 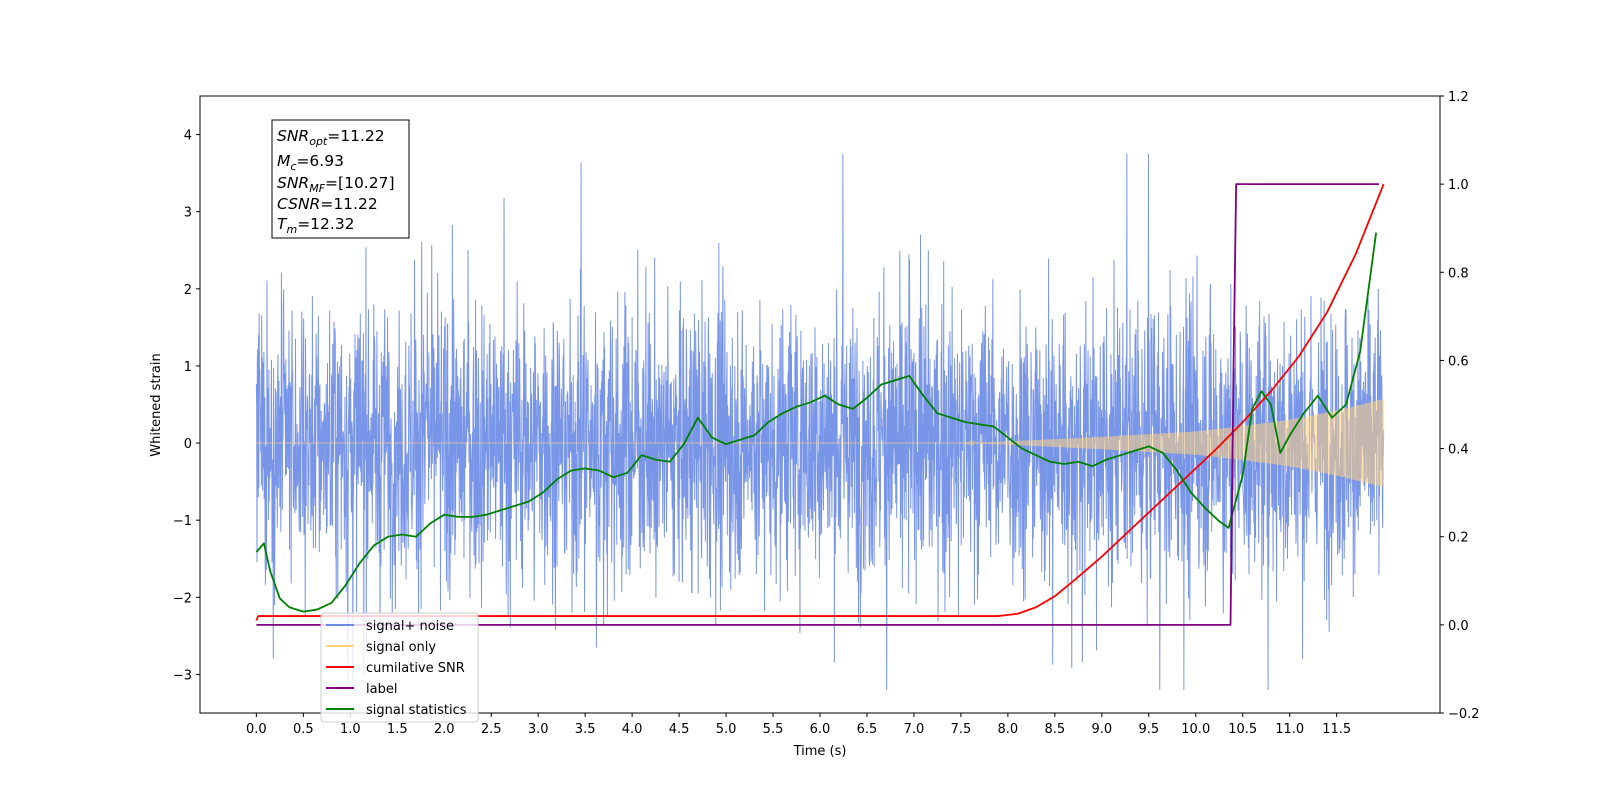 I want to click on x-tick-label: 7.0, so click(x=914, y=729).